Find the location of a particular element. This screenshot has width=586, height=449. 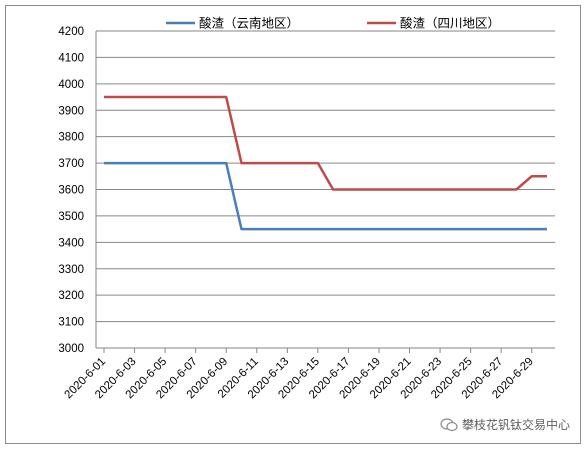

wechat-icon is located at coordinates (449, 424).